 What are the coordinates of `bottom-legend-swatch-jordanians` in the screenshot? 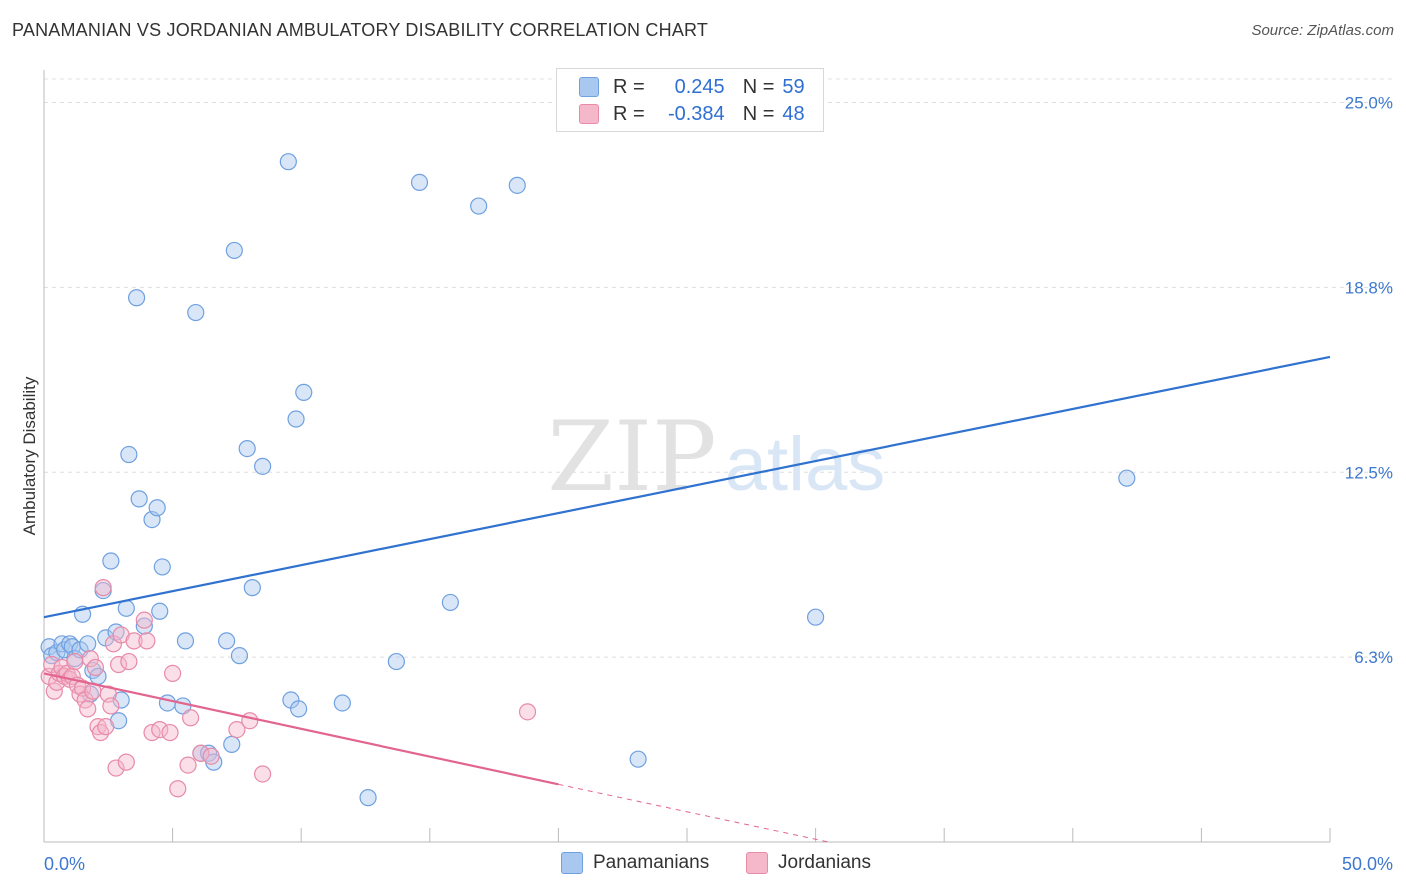 It's located at (757, 863).